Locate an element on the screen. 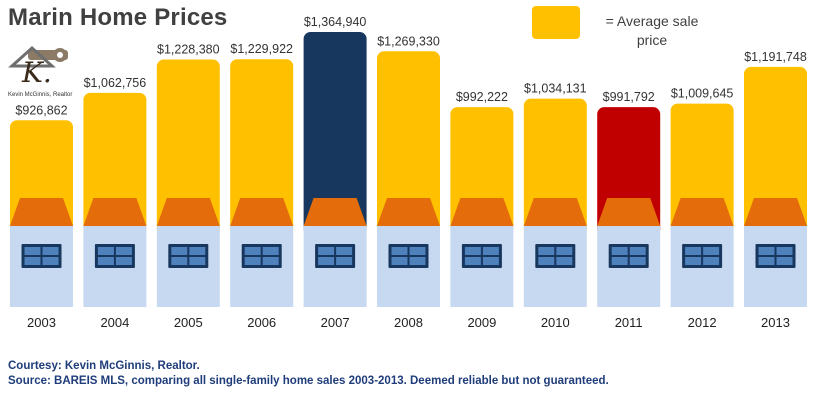  year-label-2003: 2003 is located at coordinates (41, 322).